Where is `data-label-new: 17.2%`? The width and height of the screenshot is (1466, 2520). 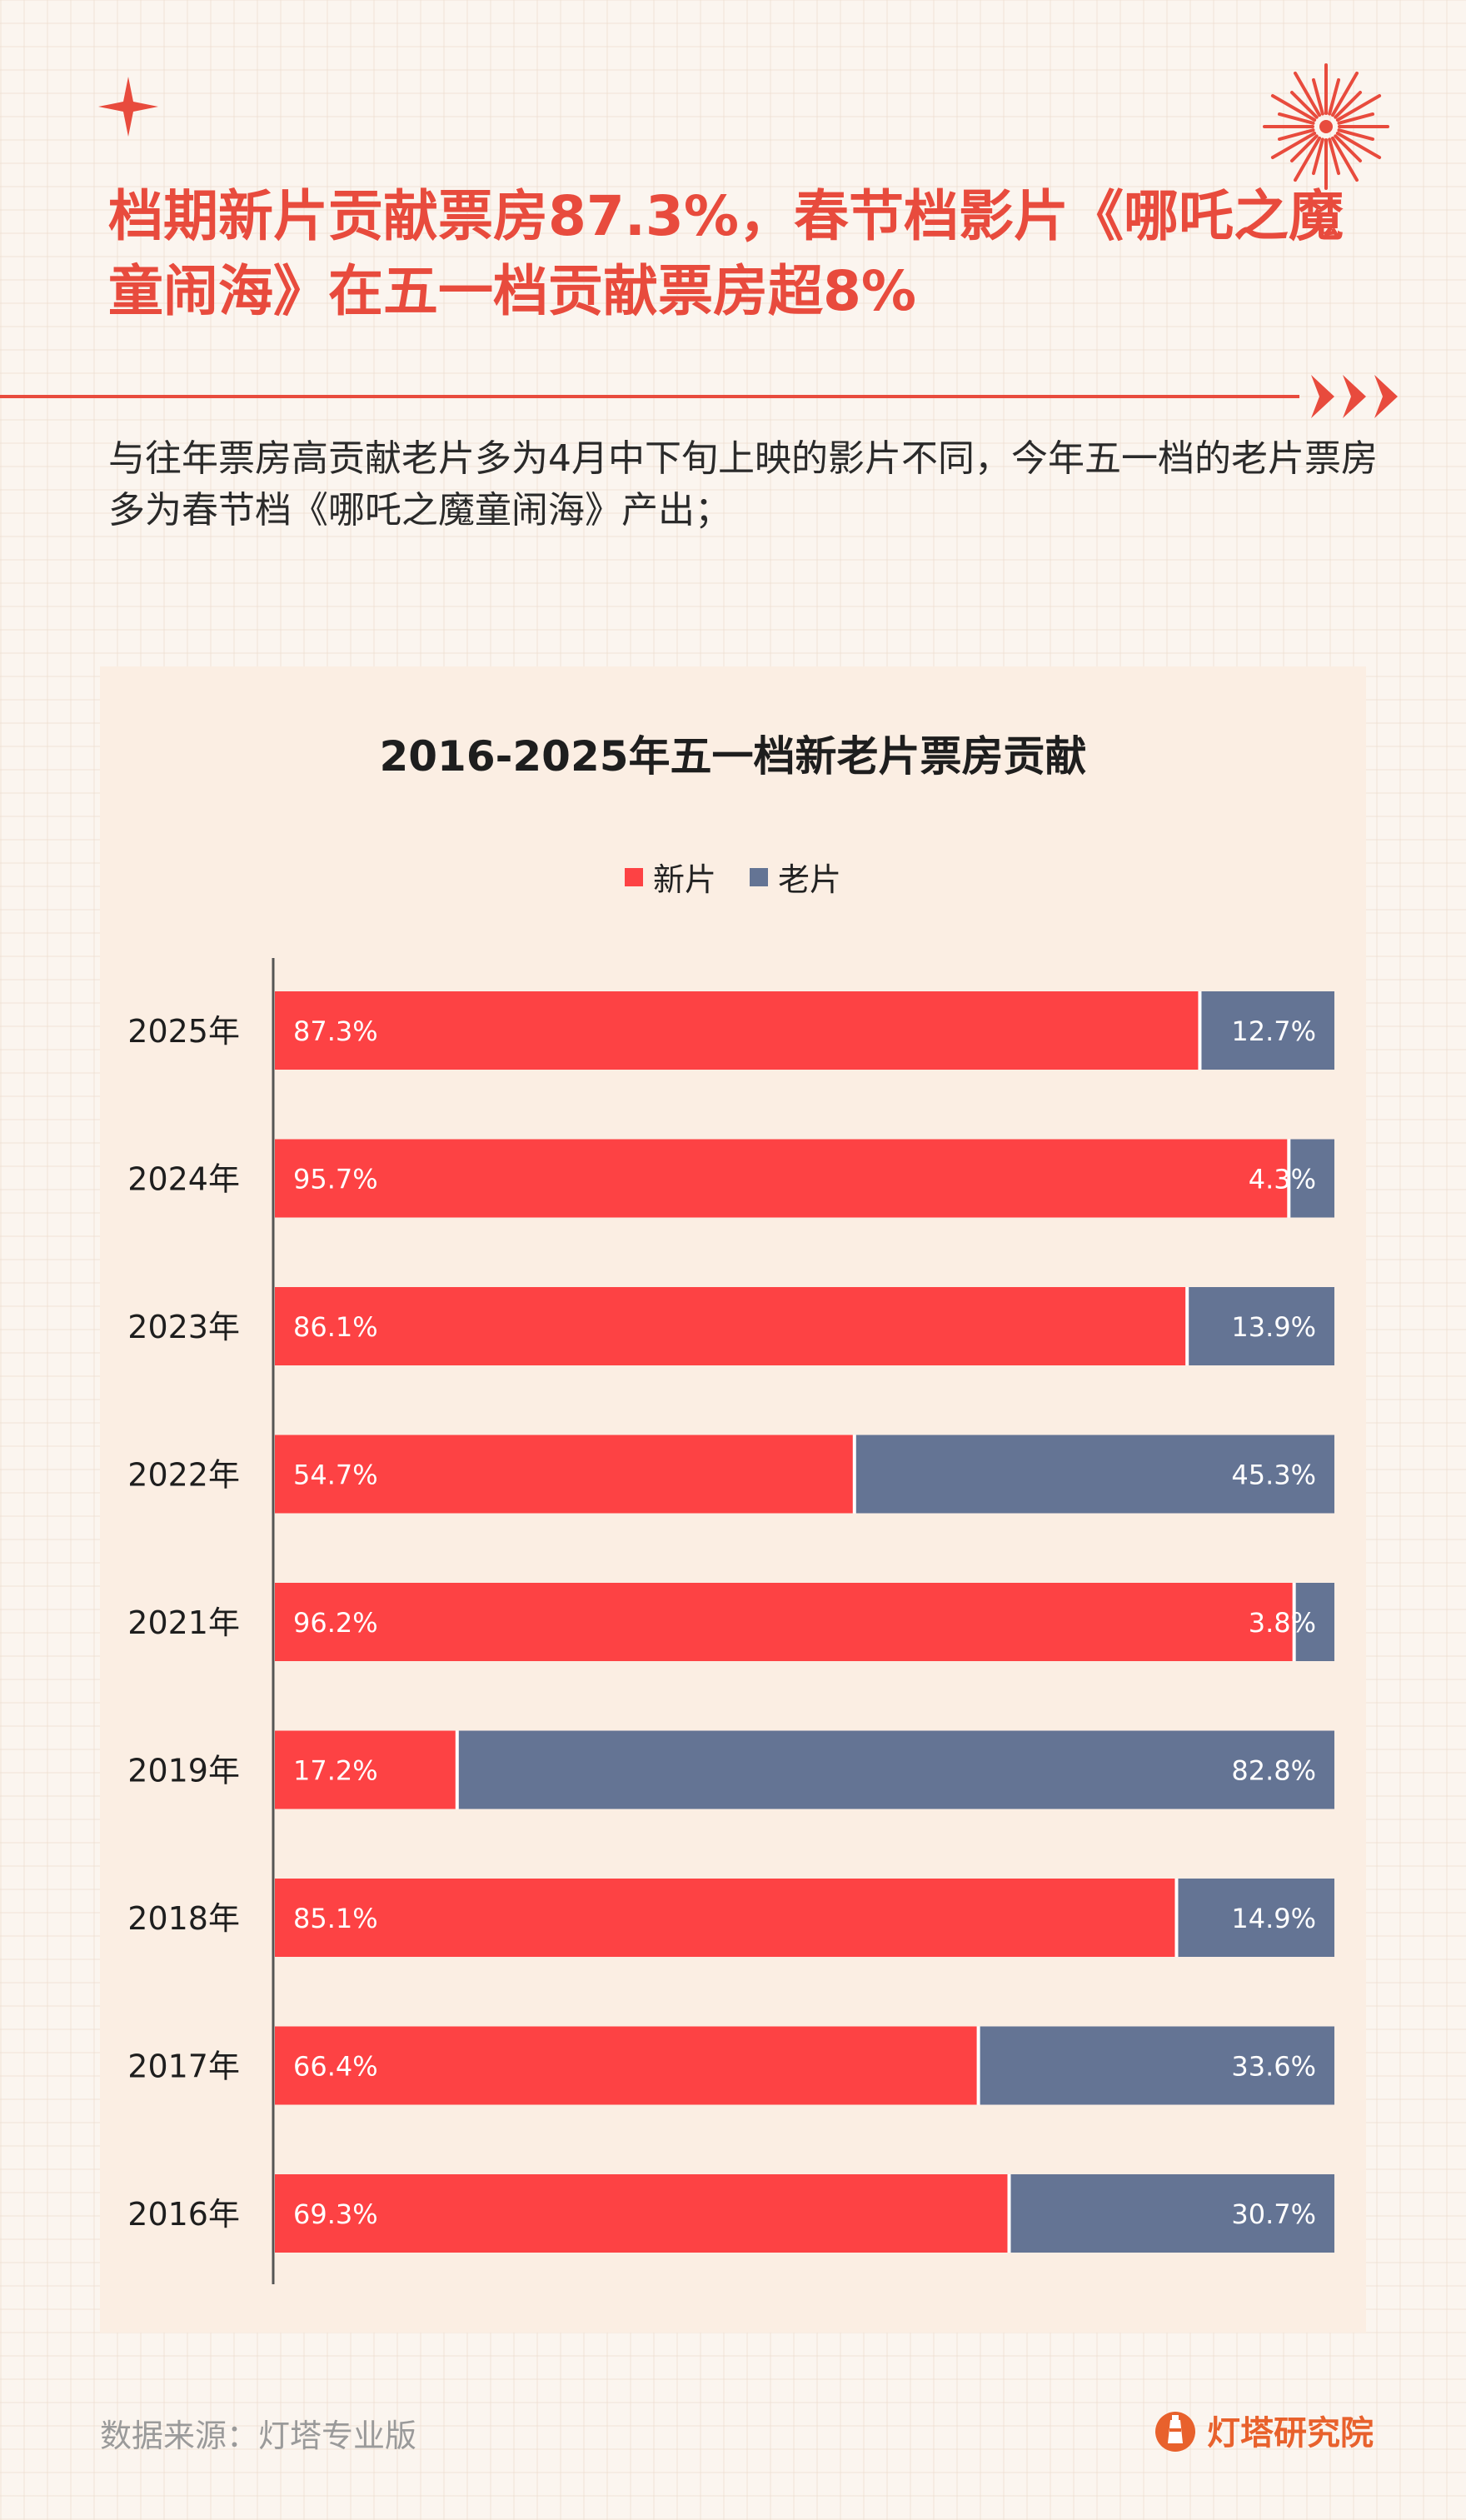 data-label-new: 17.2% is located at coordinates (336, 1771).